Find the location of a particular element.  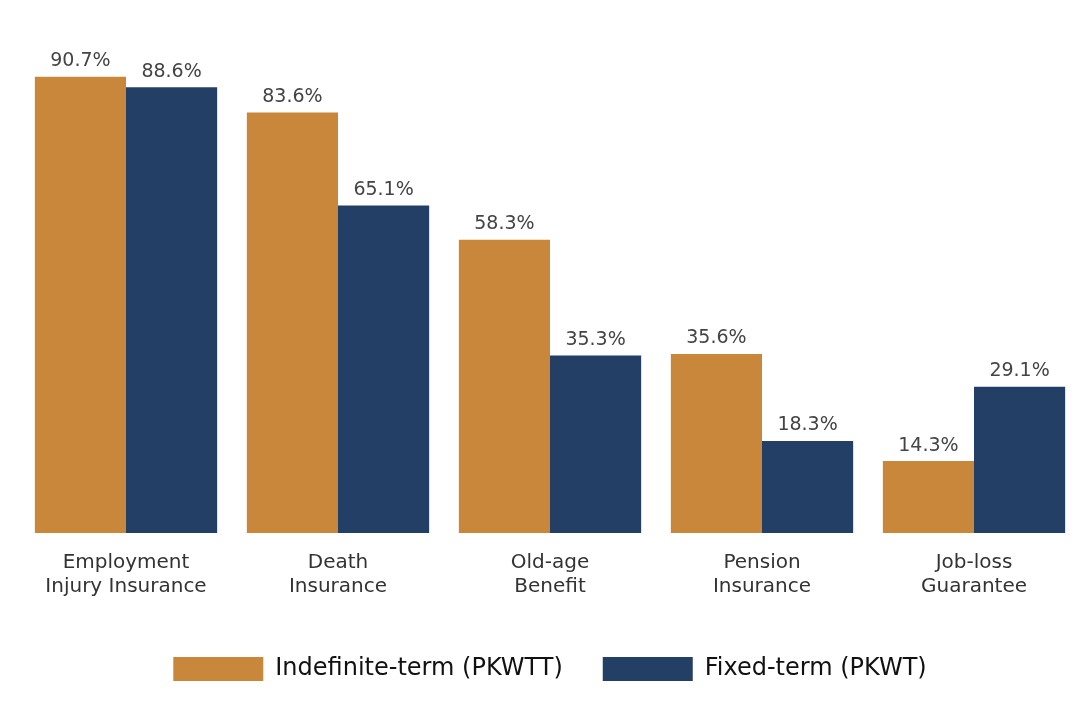

legend-label: Indefinite-term (PKWTT) is located at coordinates (419, 667).